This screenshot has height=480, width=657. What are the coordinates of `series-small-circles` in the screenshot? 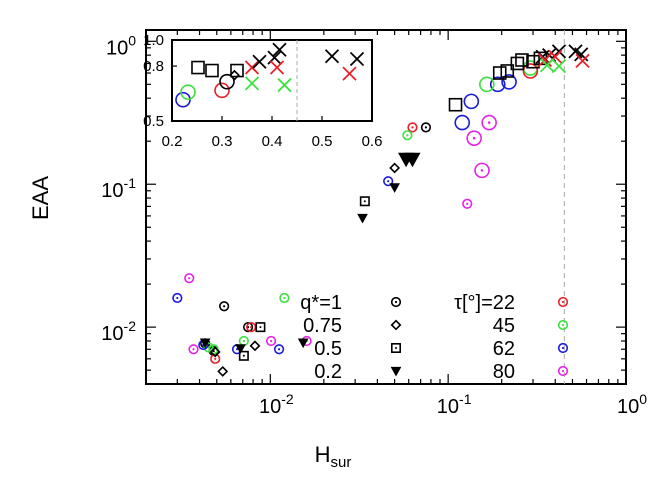 It's located at (242, 325).